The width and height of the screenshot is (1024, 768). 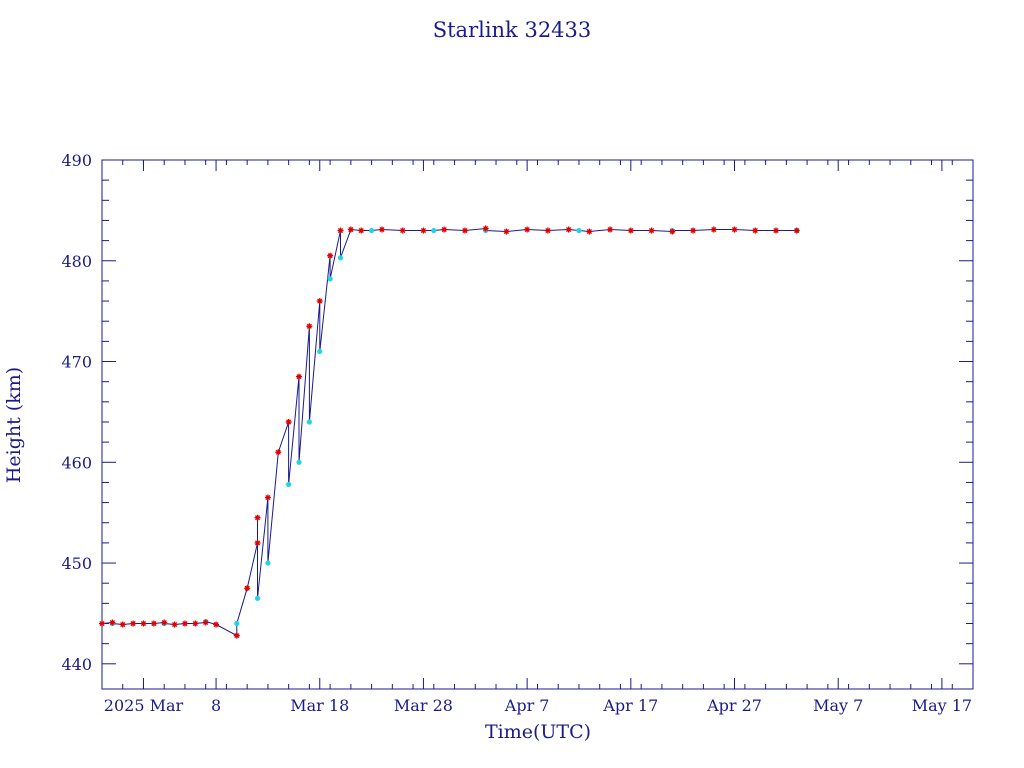 What do you see at coordinates (76, 563) in the screenshot?
I see `y-tick-label: 450` at bounding box center [76, 563].